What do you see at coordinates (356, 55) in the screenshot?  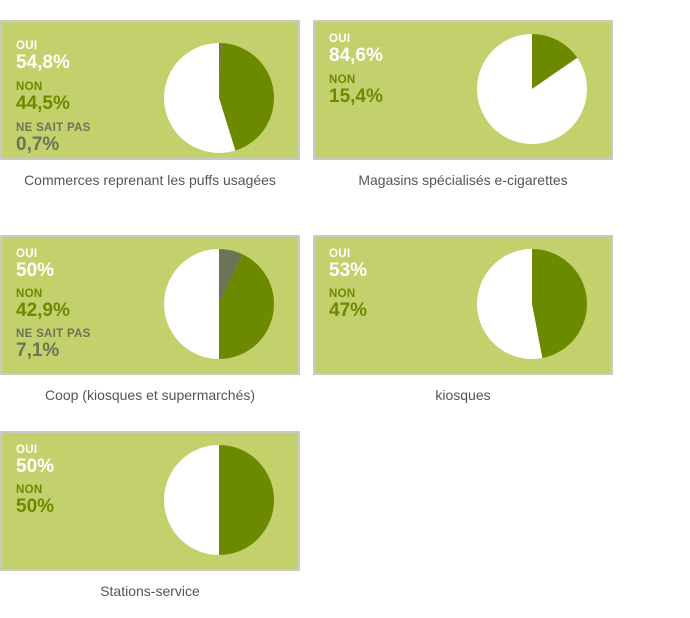 I see `legend-oui-value: 84,6%` at bounding box center [356, 55].